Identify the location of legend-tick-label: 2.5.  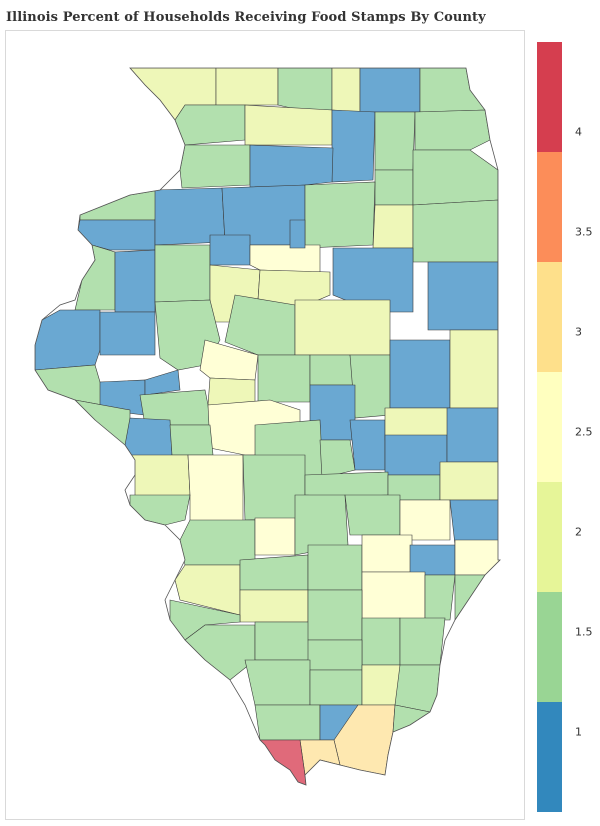
(584, 432).